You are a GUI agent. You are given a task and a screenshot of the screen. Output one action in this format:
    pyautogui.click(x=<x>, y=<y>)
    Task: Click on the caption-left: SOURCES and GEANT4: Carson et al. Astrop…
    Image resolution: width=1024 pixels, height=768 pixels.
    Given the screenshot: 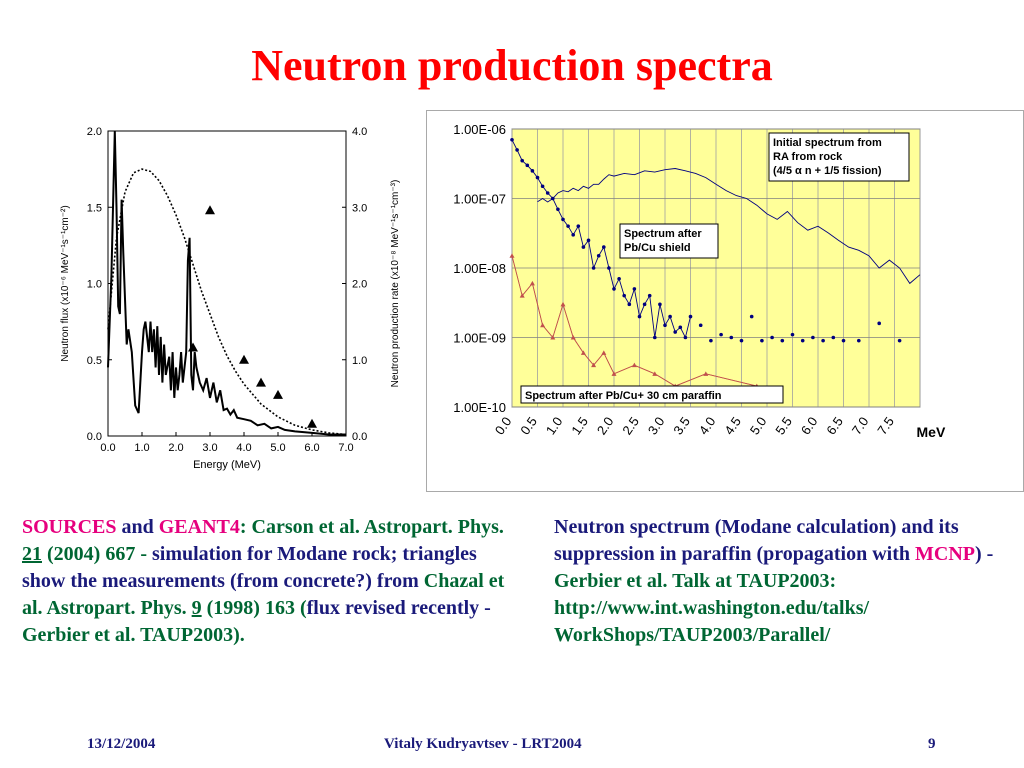 What is the action you would take?
    pyautogui.click(x=272, y=581)
    